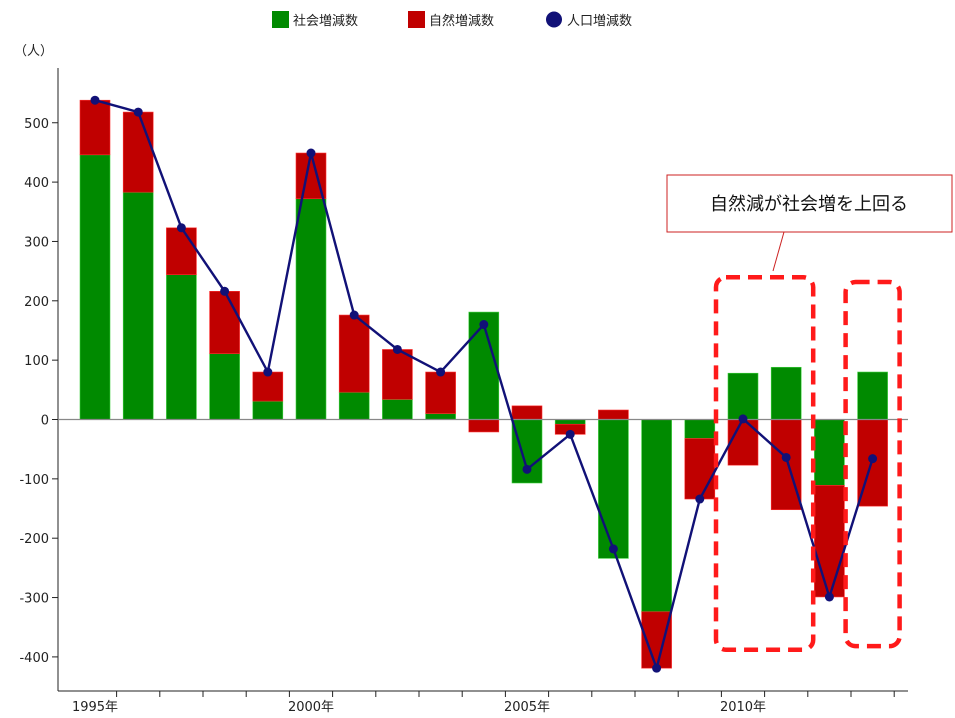 This screenshot has width=955, height=718. What do you see at coordinates (786, 465) in the screenshot?
I see `bar-natural-2011` at bounding box center [786, 465].